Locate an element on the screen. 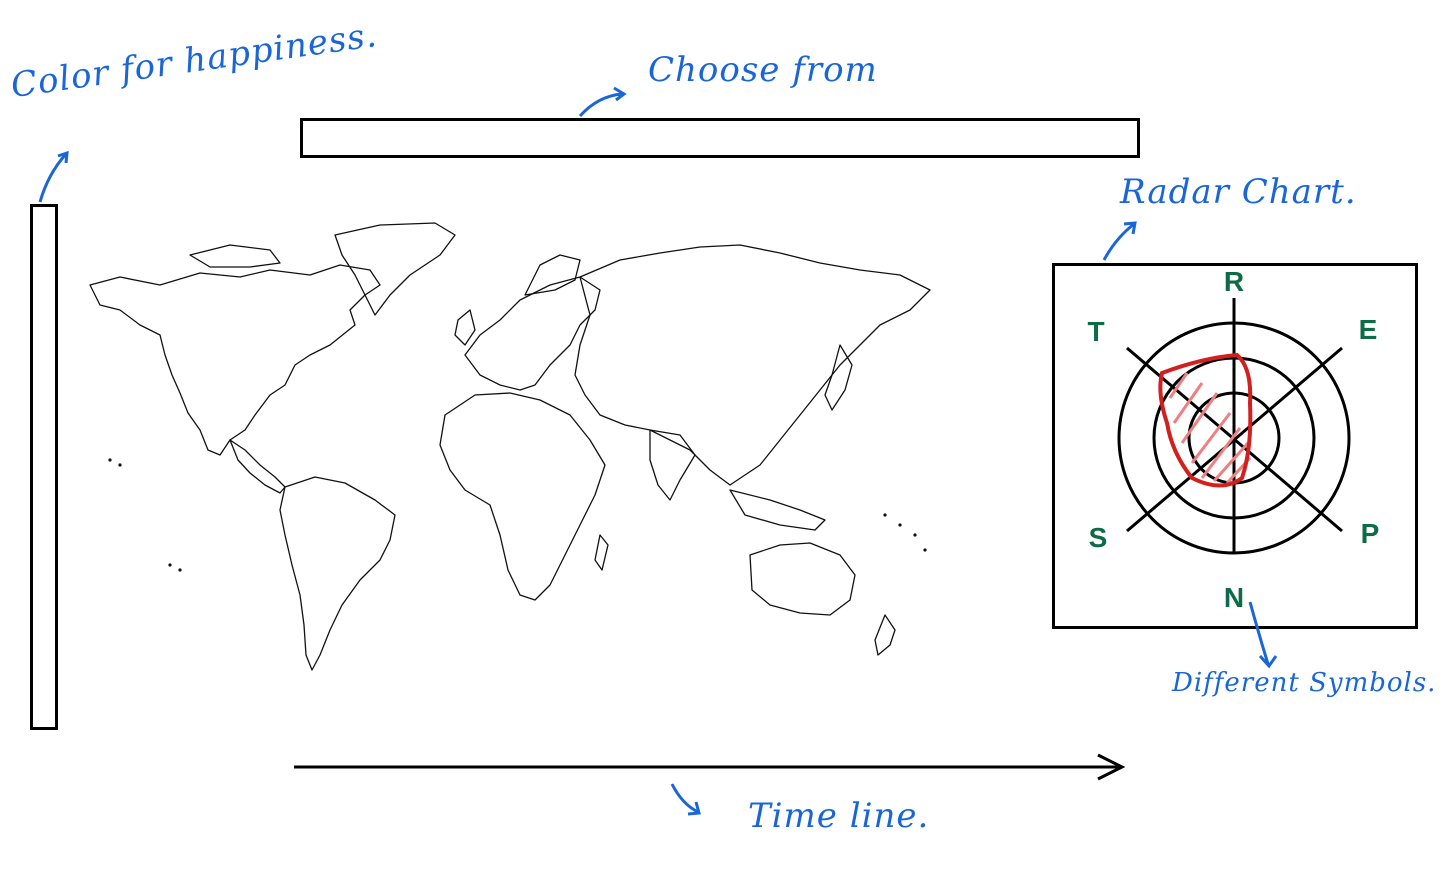  continent-greenland is located at coordinates (395, 269).